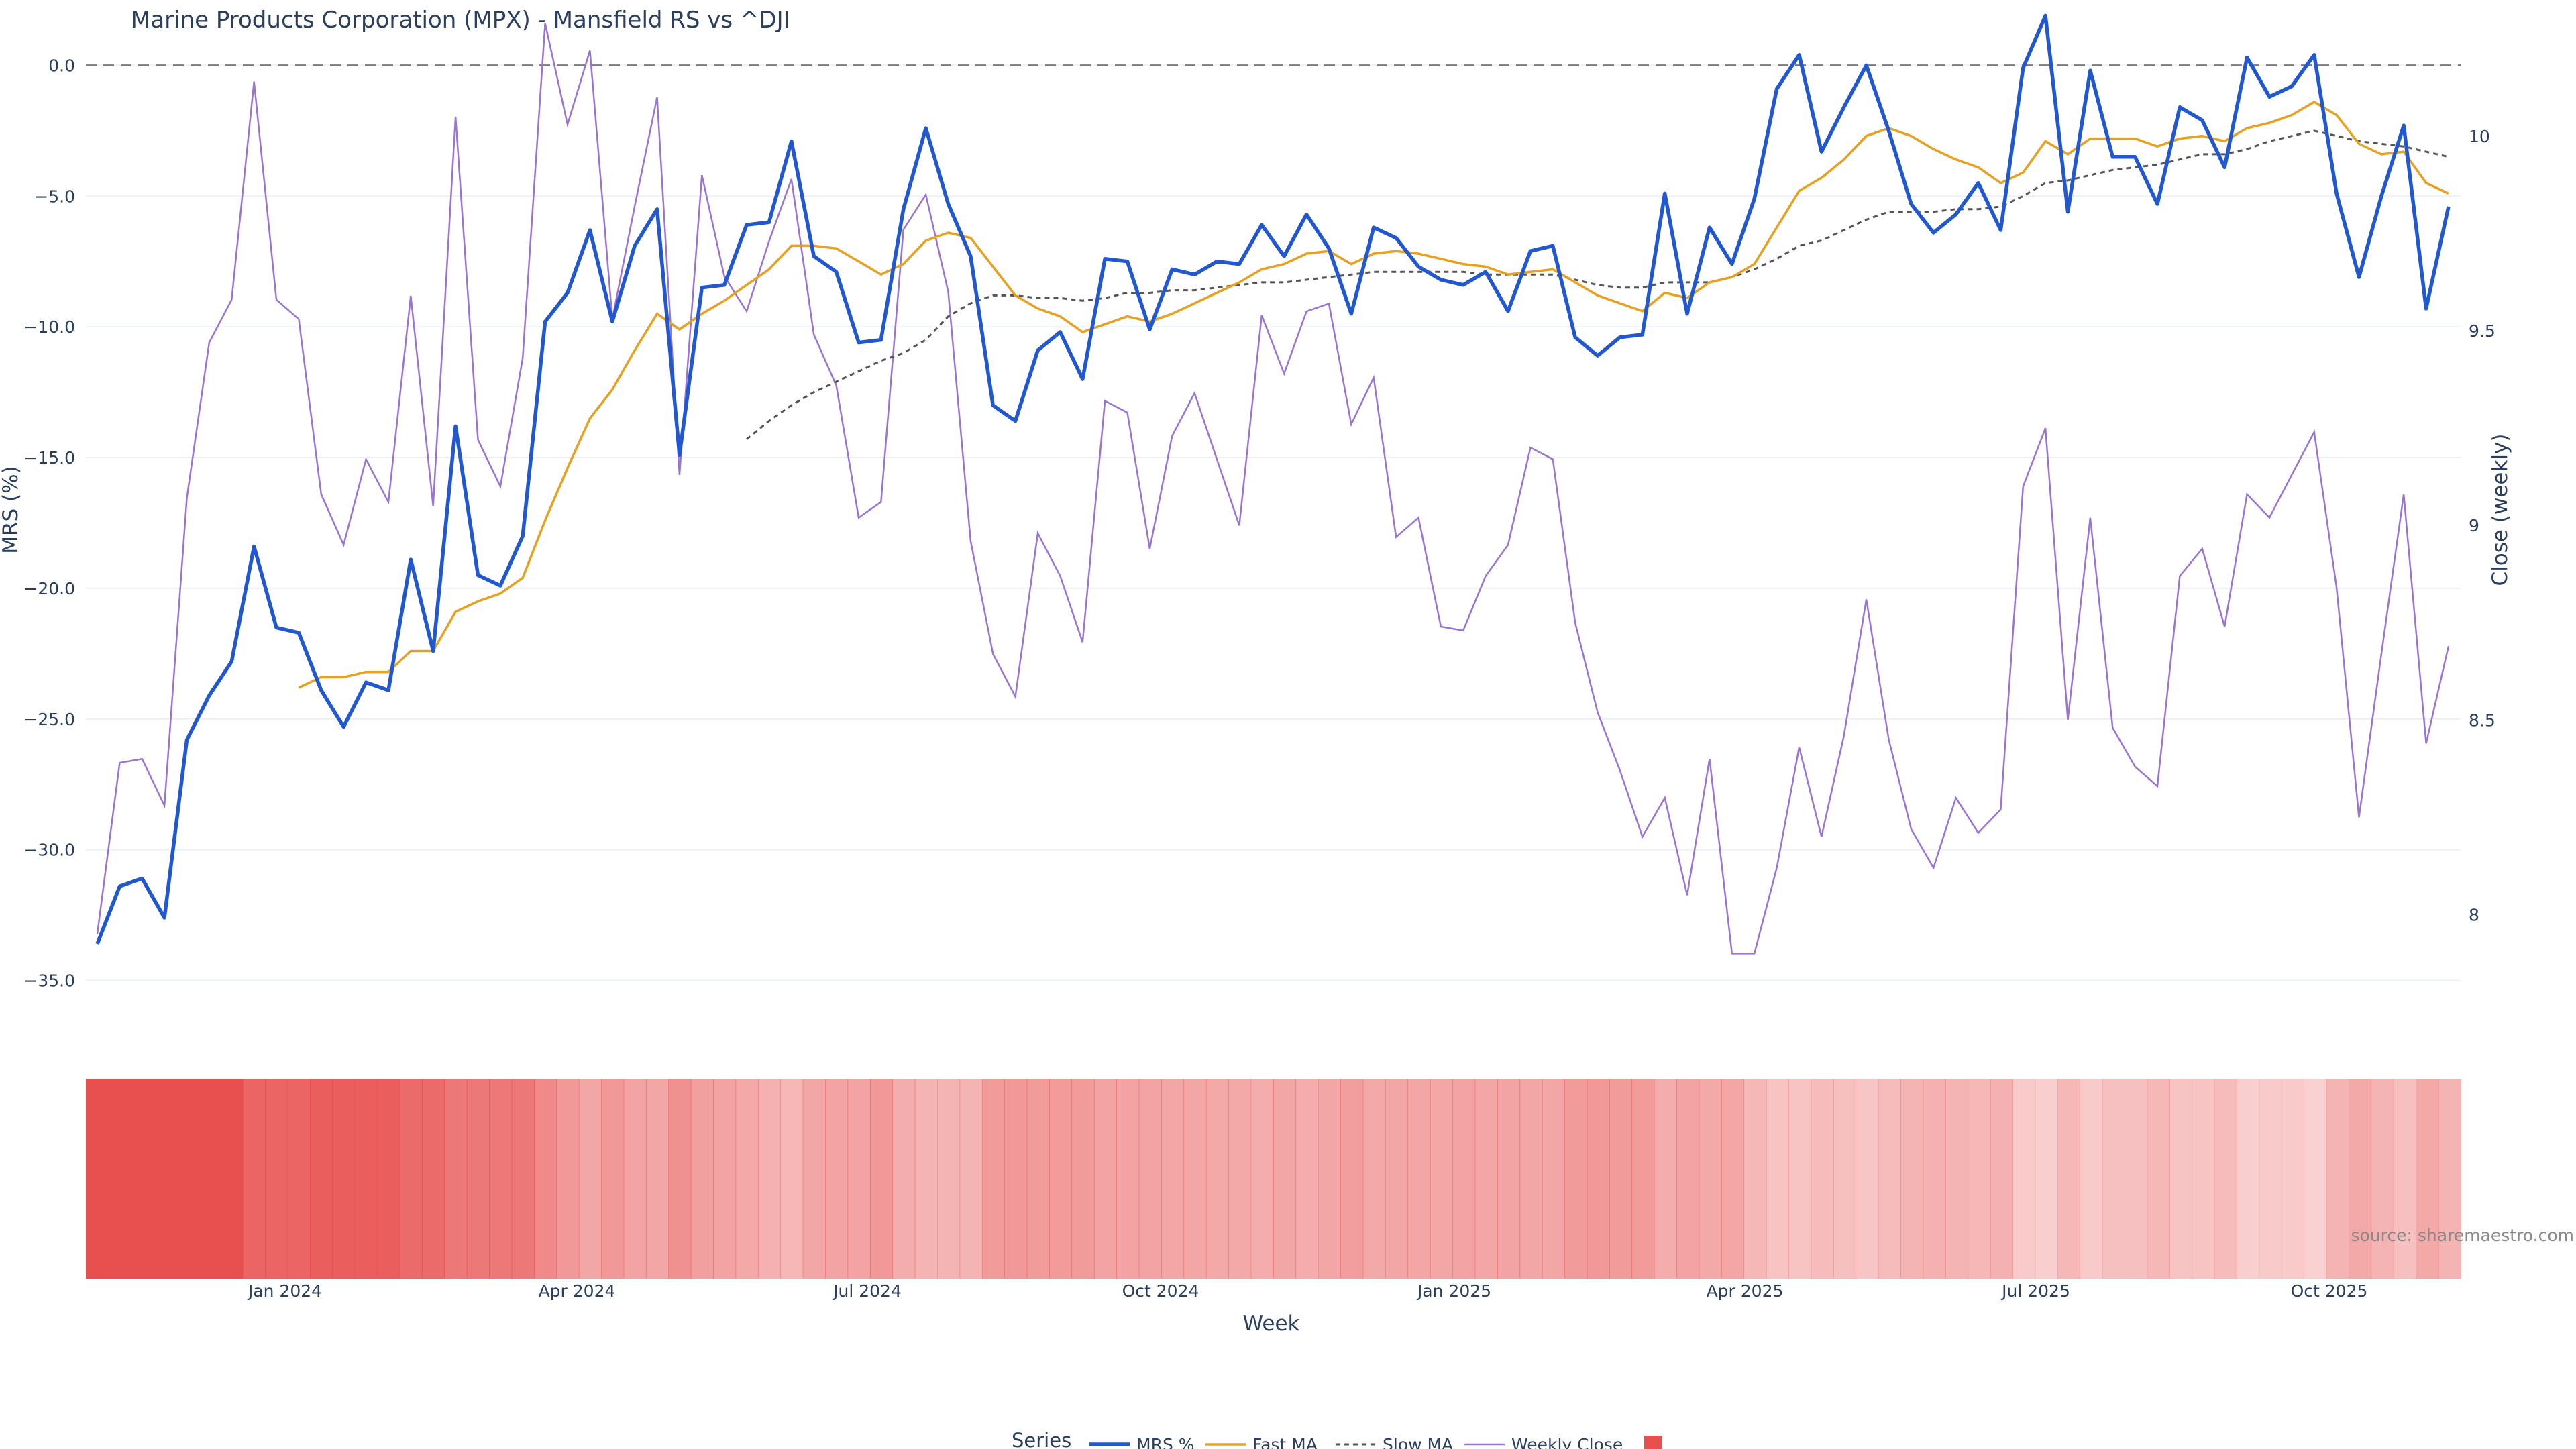  Describe the element at coordinates (2329, 1291) in the screenshot. I see `x-tick-label: Oct 2025` at that location.